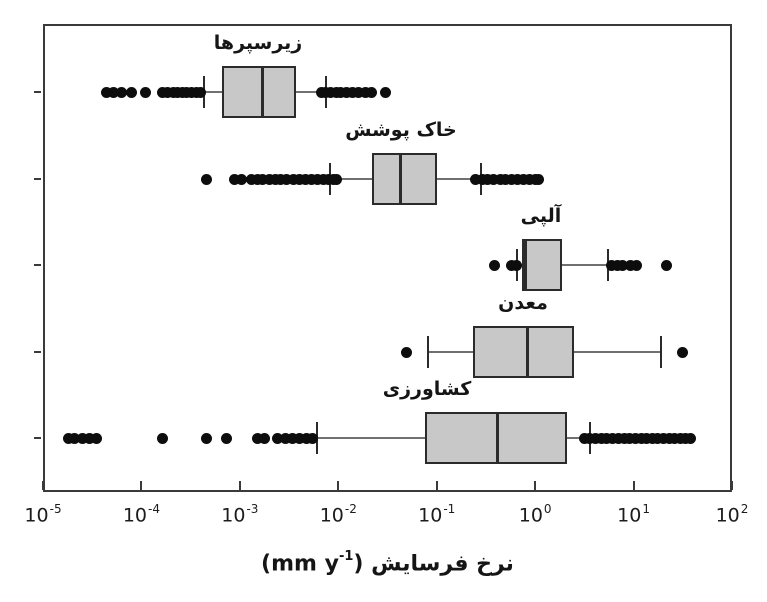 This screenshot has width=767, height=602. What do you see at coordinates (633, 514) in the screenshot?
I see `x-tick-label: 10¹` at bounding box center [633, 514].